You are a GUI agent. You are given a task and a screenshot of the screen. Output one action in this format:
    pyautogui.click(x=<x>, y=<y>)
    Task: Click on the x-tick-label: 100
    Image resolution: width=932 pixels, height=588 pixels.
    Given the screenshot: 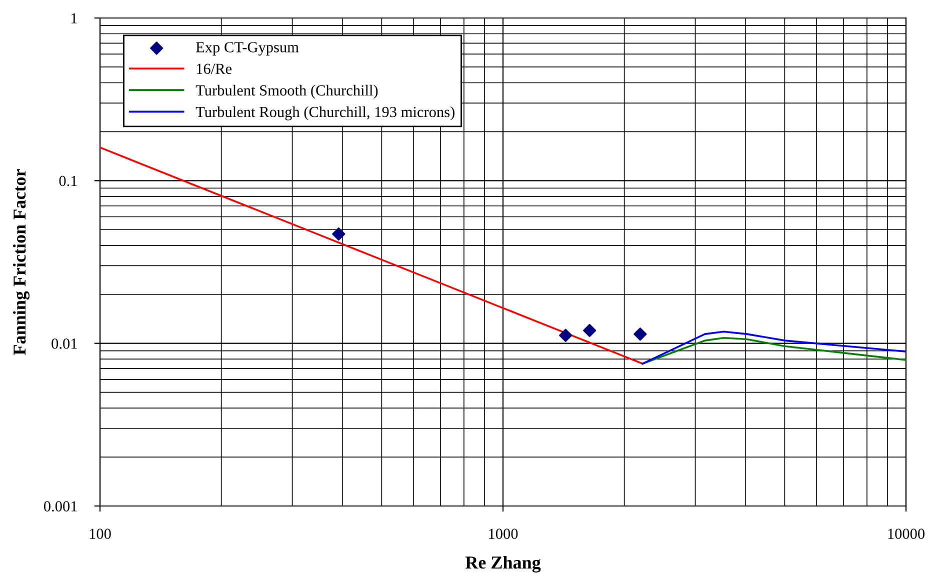 What is the action you would take?
    pyautogui.click(x=100, y=533)
    